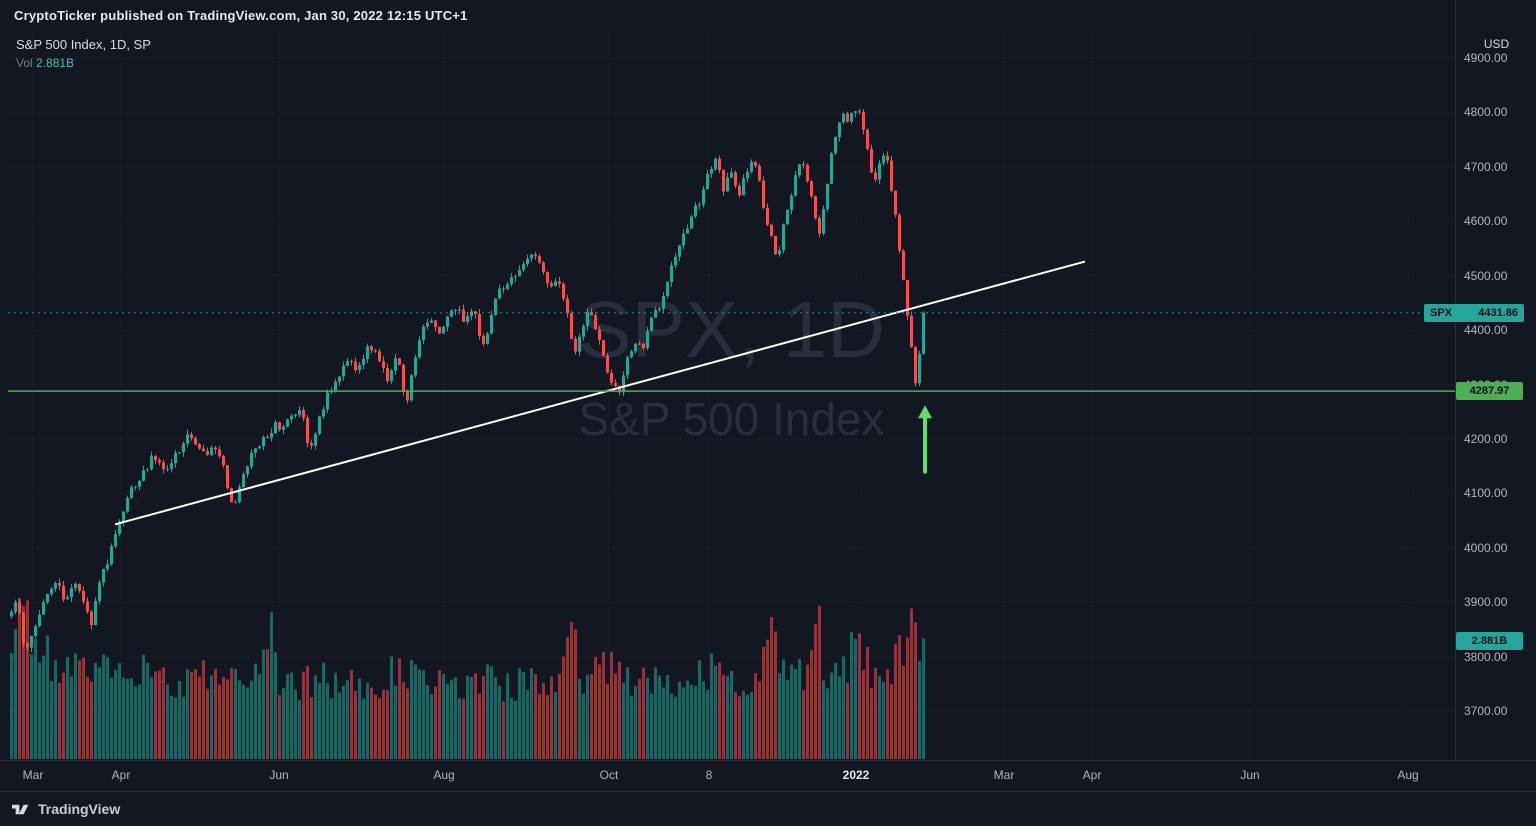 This screenshot has width=1536, height=826. What do you see at coordinates (79, 809) in the screenshot?
I see `tradingview-brand: TradingView` at bounding box center [79, 809].